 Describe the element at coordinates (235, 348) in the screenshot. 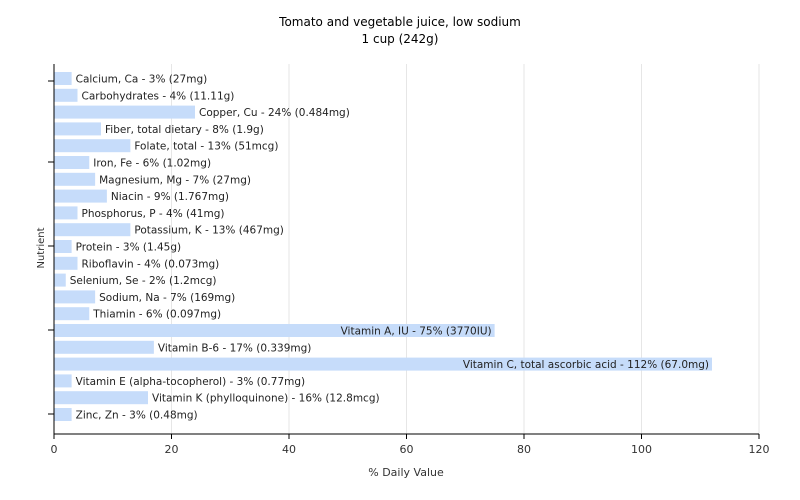

I see `bar-label: Vitamin B-6 - 17% (0.339mg)` at that location.